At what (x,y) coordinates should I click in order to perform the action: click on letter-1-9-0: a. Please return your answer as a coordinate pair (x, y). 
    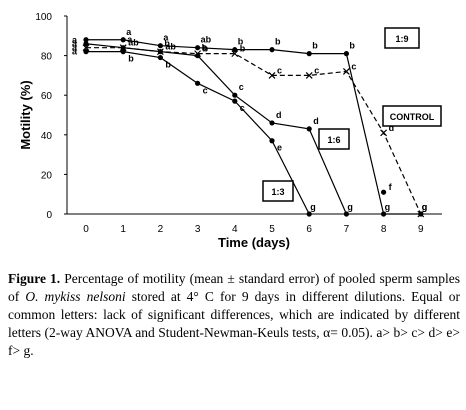
    Looking at the image, I should click on (75, 40).